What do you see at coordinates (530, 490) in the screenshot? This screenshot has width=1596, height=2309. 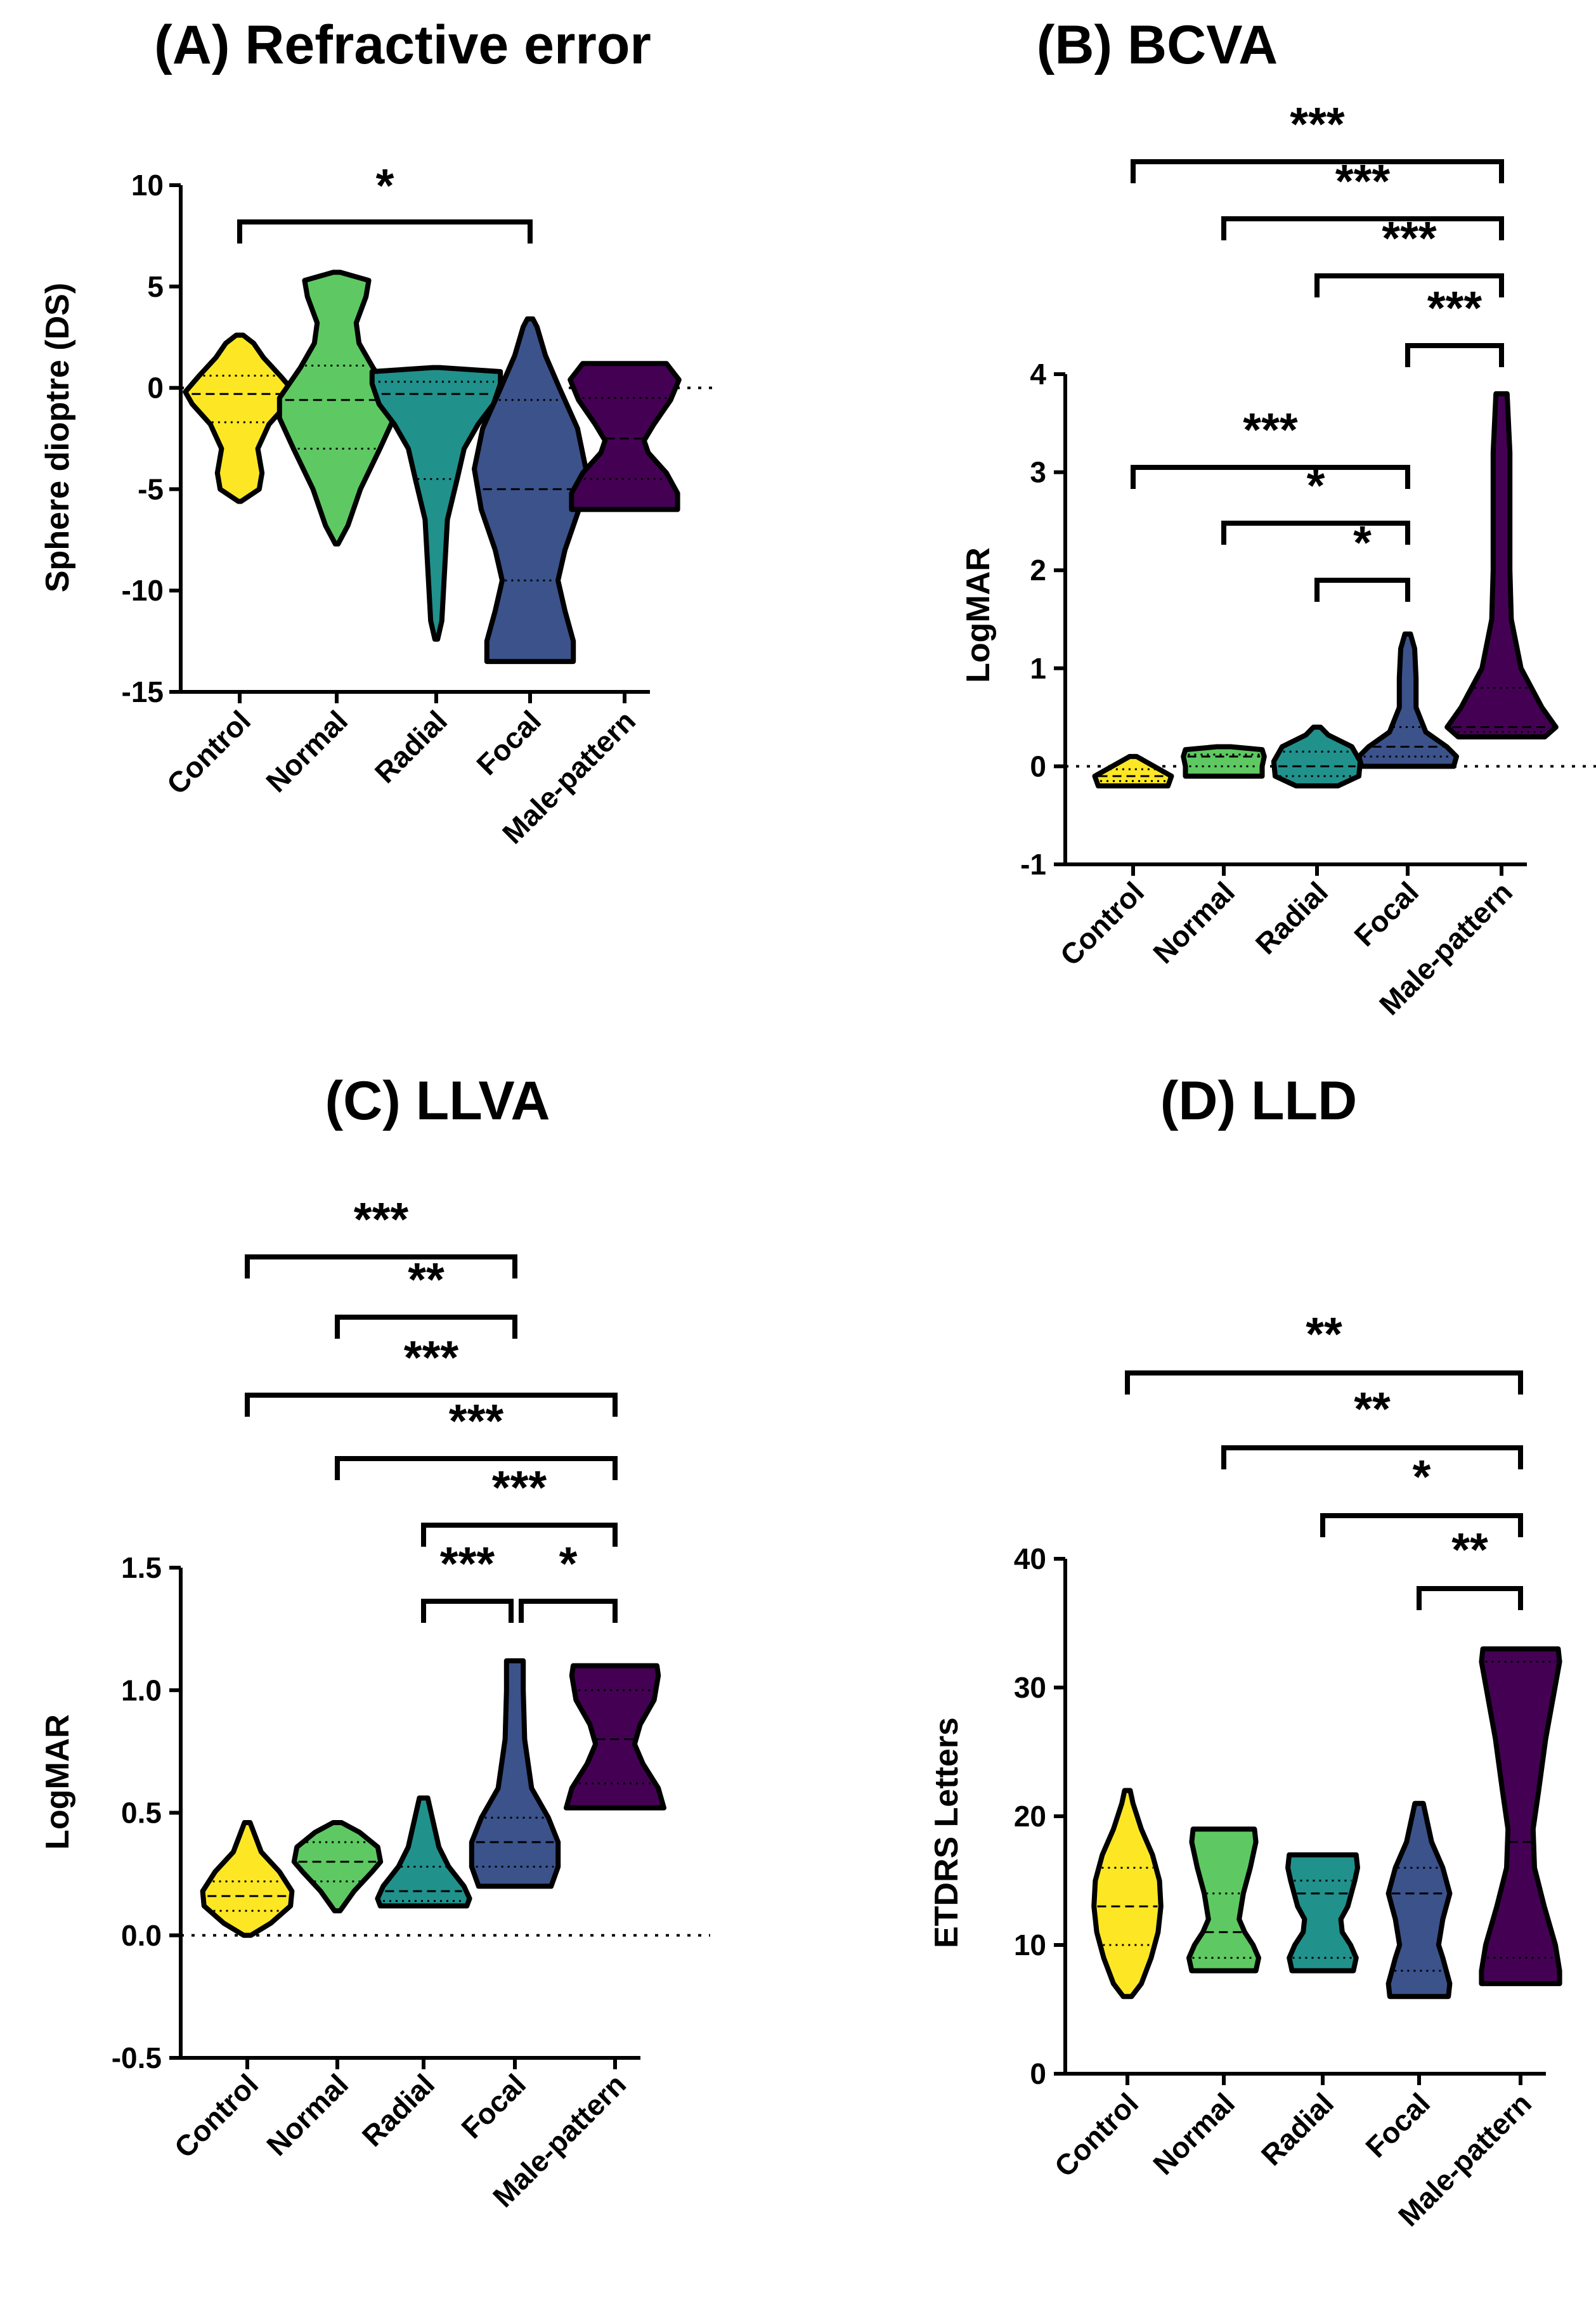 I see `panel-a-violin-focal` at bounding box center [530, 490].